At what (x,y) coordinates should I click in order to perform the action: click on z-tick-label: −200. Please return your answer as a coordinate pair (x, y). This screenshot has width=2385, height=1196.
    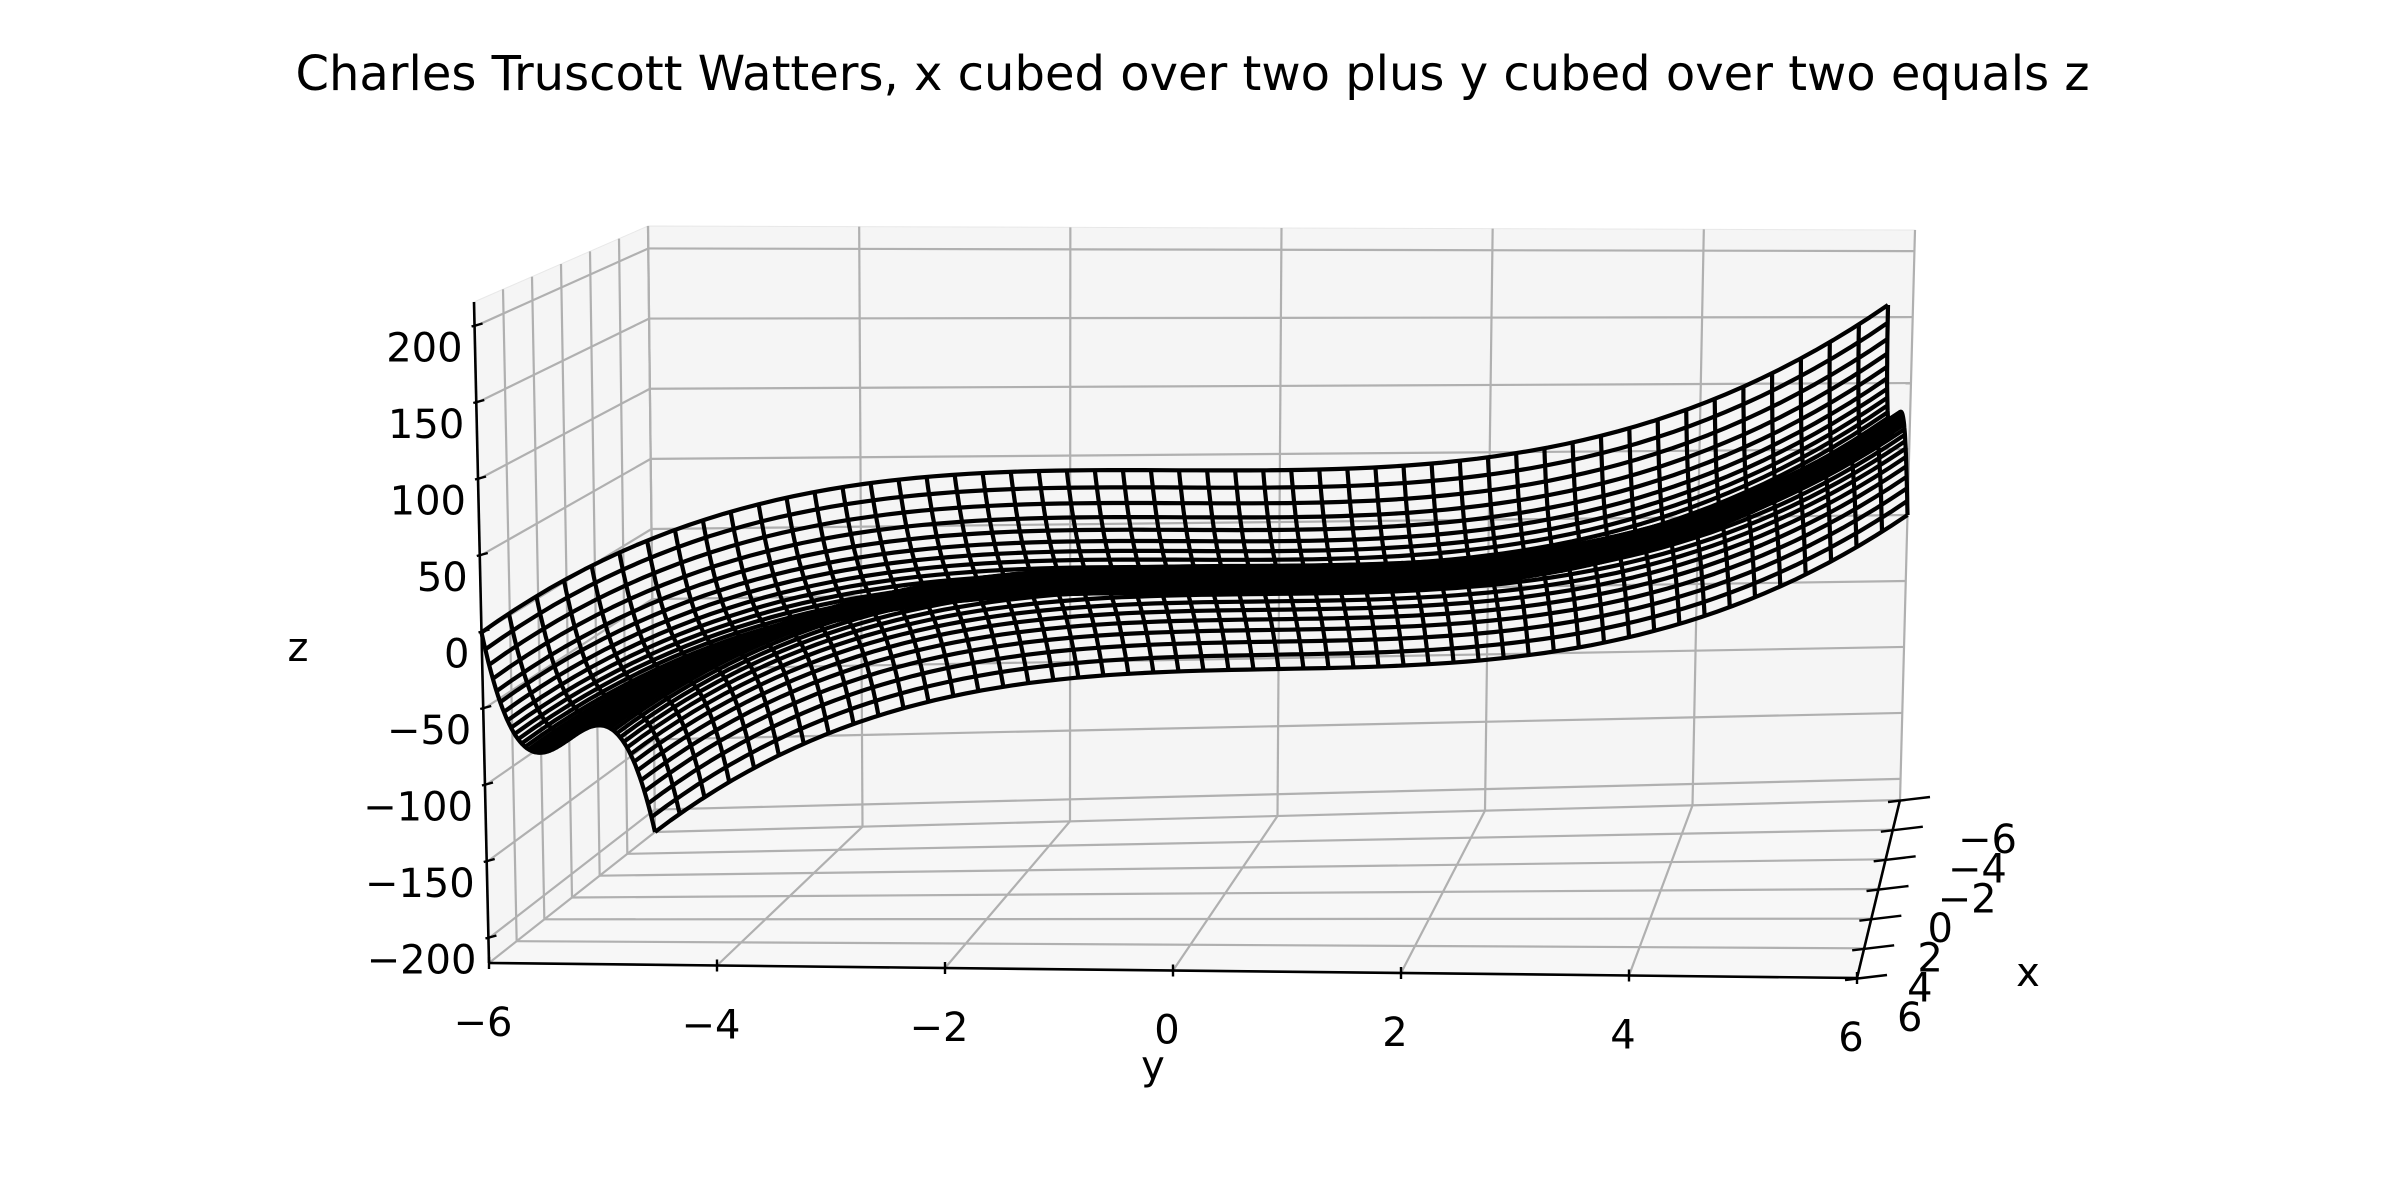
    Looking at the image, I should click on (422, 961).